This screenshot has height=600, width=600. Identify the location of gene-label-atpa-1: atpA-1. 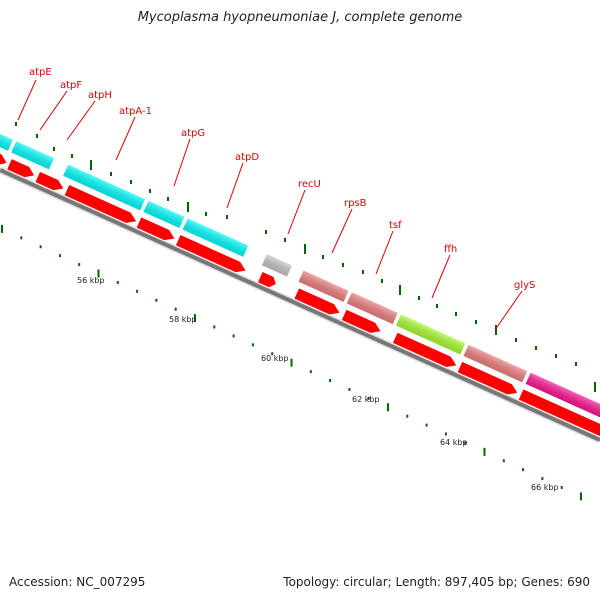
(135, 111).